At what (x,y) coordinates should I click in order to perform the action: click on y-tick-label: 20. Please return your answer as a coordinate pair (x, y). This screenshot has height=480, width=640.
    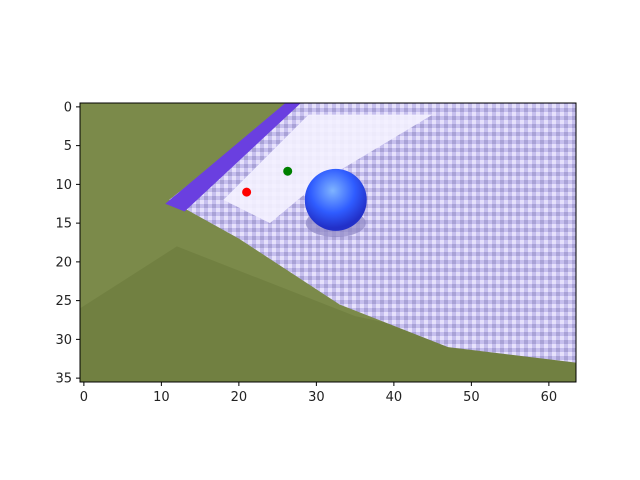
    Looking at the image, I should click on (63, 262).